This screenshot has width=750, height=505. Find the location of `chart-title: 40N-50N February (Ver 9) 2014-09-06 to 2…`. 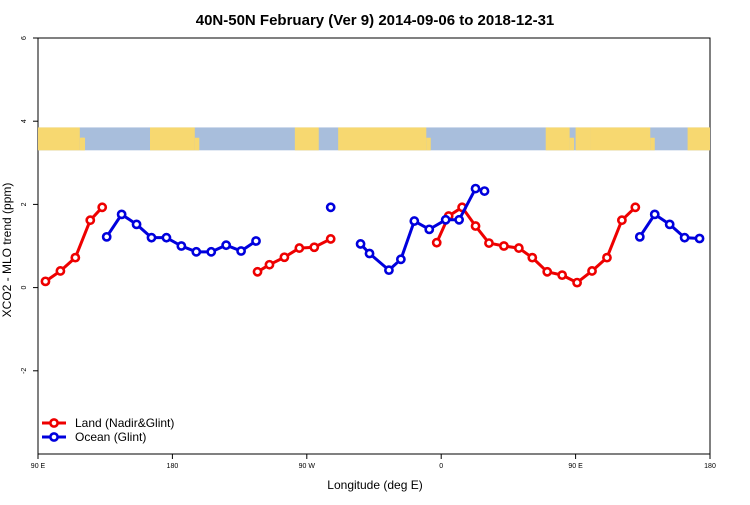

chart-title: 40N-50N February (Ver 9) 2014-09-06 to 2… is located at coordinates (375, 20).